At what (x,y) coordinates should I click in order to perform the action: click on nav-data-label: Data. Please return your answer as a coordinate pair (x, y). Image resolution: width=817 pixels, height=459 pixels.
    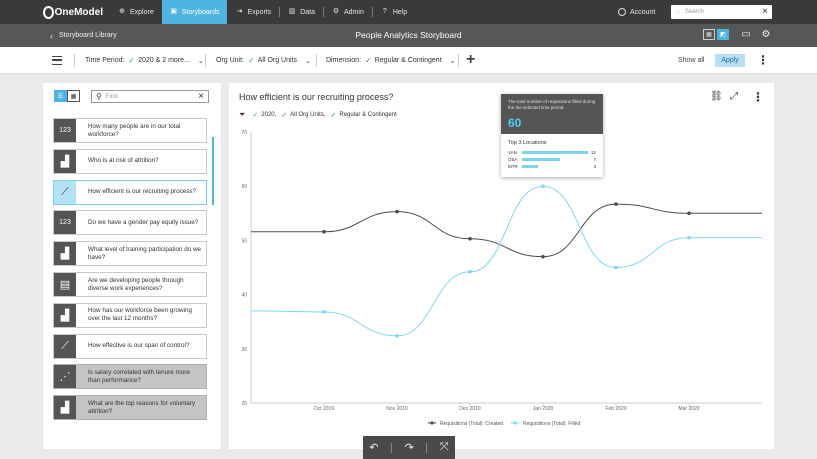
    Looking at the image, I should click on (308, 12).